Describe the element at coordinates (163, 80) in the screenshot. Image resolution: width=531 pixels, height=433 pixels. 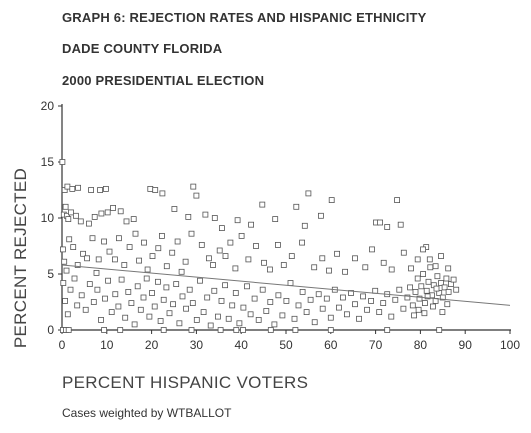
I see `chart-subtitle-election: 2000 PRESIDENTIAL ELECTION` at that location.